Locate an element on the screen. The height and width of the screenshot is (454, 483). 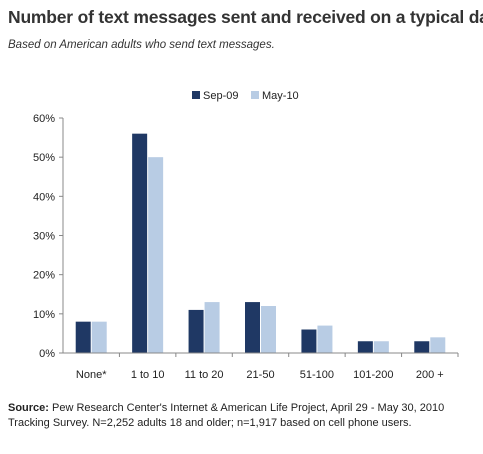
y-tick-label: 20% is located at coordinates (44, 276).